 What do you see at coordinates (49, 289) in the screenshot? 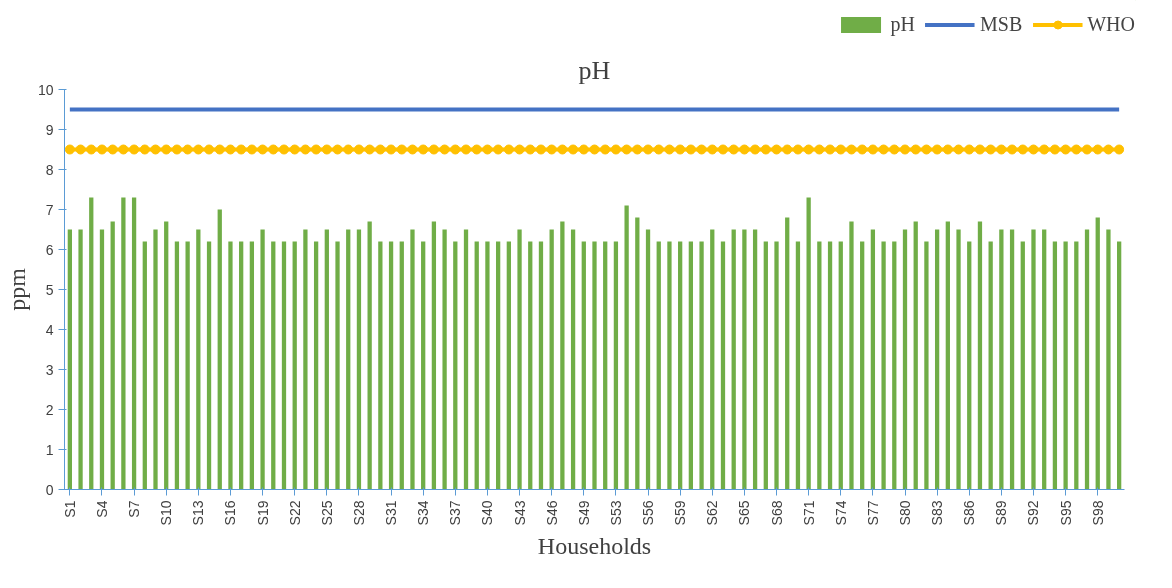
I see `y-tick-label: 5` at bounding box center [49, 289].